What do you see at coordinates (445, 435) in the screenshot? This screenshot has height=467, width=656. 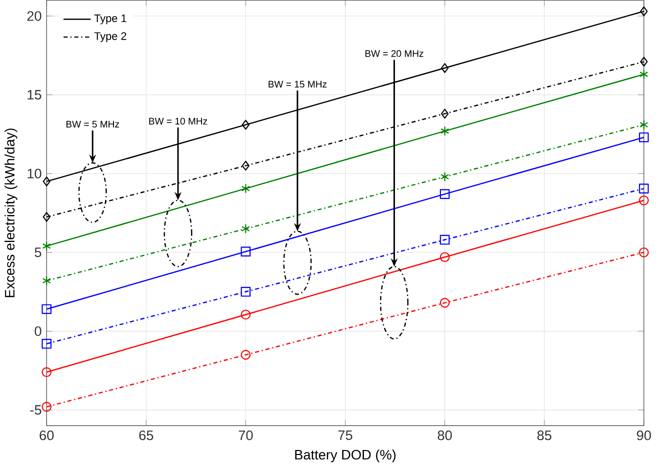 I see `x-tick-label: 80` at bounding box center [445, 435].